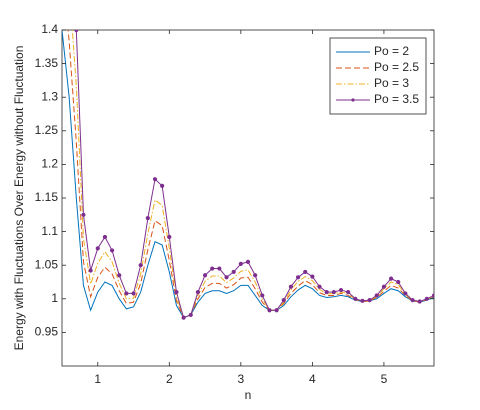 This screenshot has height=410, width=480. I want to click on x-tick-label: 2, so click(169, 379).